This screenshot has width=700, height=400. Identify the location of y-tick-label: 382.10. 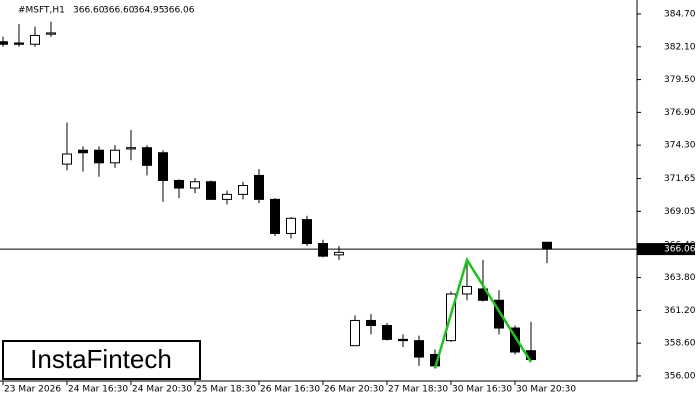
(680, 47).